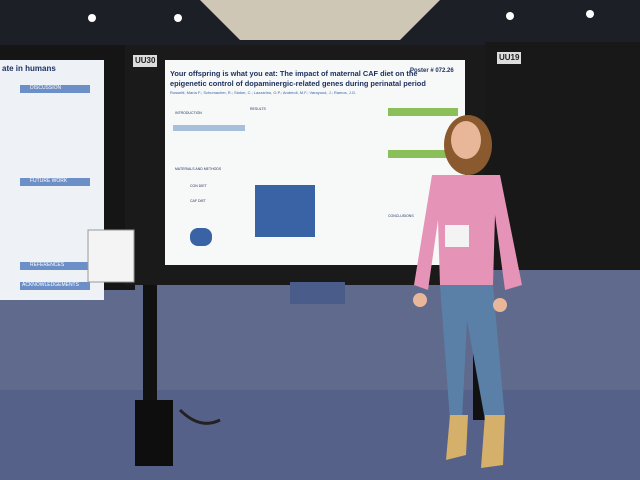 Image resolution: width=640 pixels, height=480 pixels. What do you see at coordinates (258, 109) in the screenshot?
I see `poster-section: RESULTS` at bounding box center [258, 109].